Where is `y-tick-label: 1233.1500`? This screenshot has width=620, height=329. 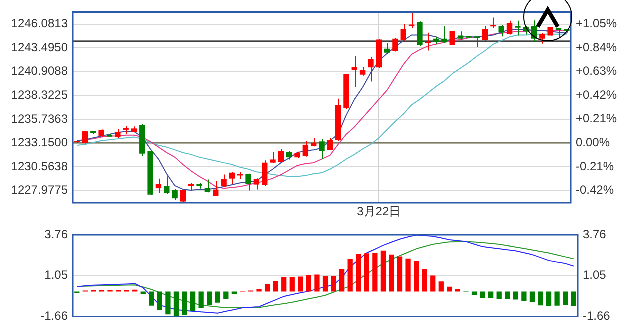 y-tick-label: 1233.1500 is located at coordinates (39, 143).